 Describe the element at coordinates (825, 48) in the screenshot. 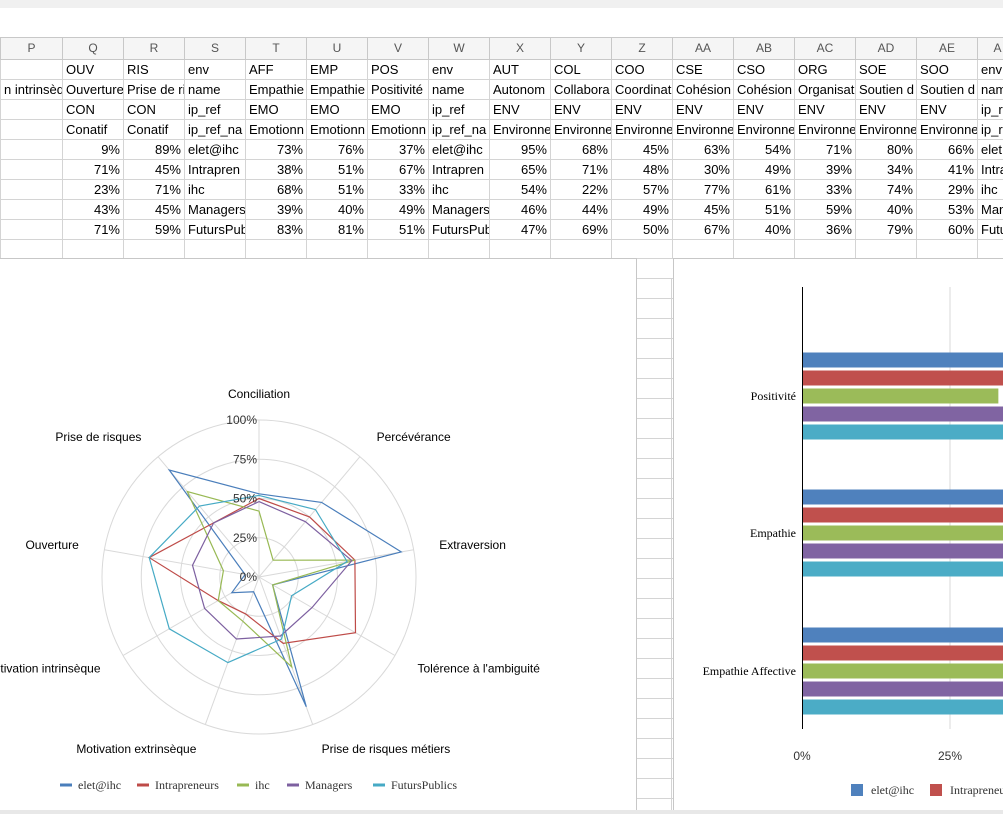

I see `column-header: AC` at that location.